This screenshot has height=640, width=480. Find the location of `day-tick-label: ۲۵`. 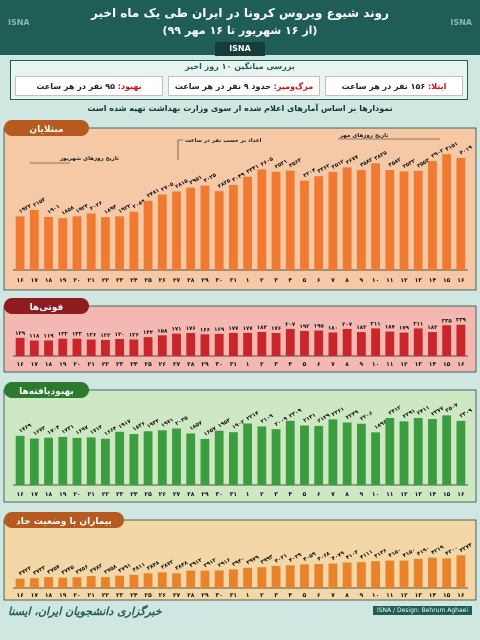

day-tick-label: ۲۵ is located at coordinates (148, 494).